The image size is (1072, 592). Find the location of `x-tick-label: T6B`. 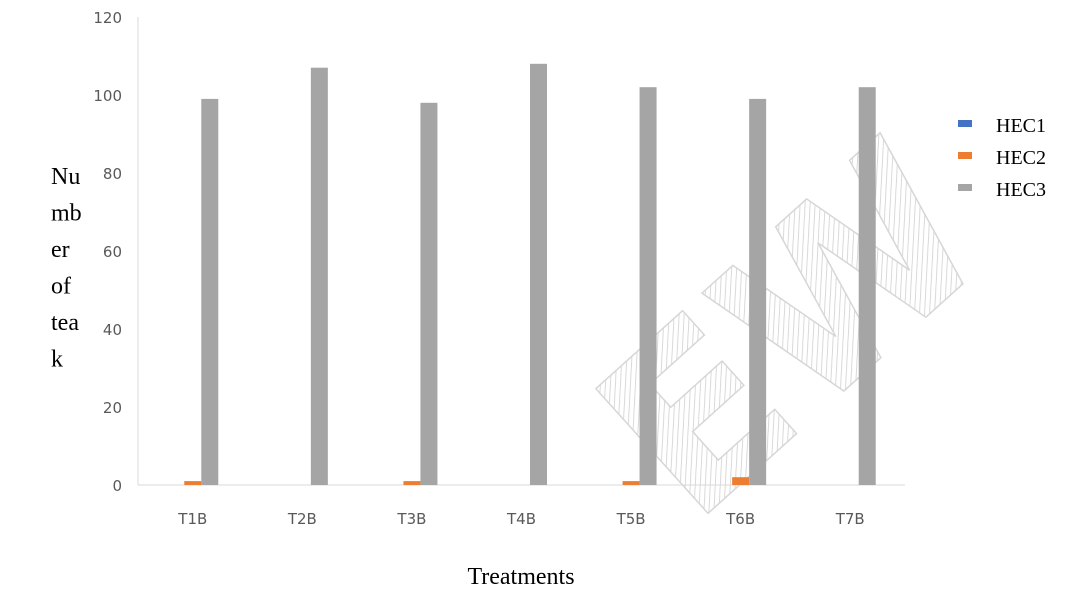

x-tick-label: T6B is located at coordinates (740, 519).